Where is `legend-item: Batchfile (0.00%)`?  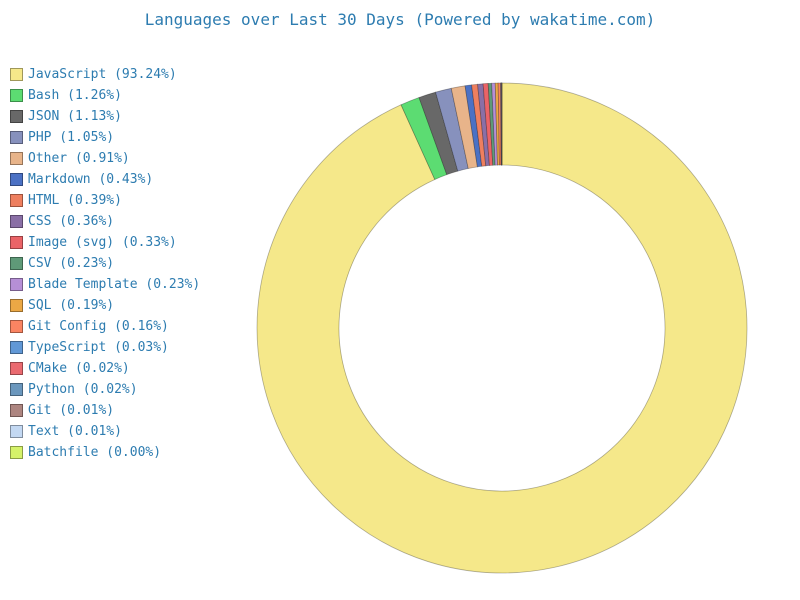
legend-item: Batchfile (0.00%) is located at coordinates (105, 452).